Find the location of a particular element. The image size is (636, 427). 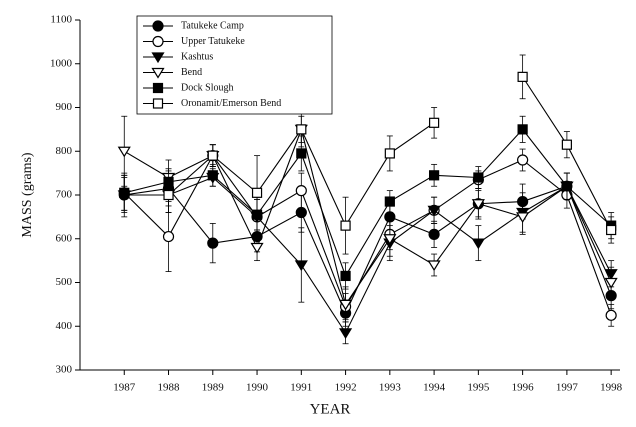

y-axis-label: MASS (grams) is located at coordinates (27, 195).